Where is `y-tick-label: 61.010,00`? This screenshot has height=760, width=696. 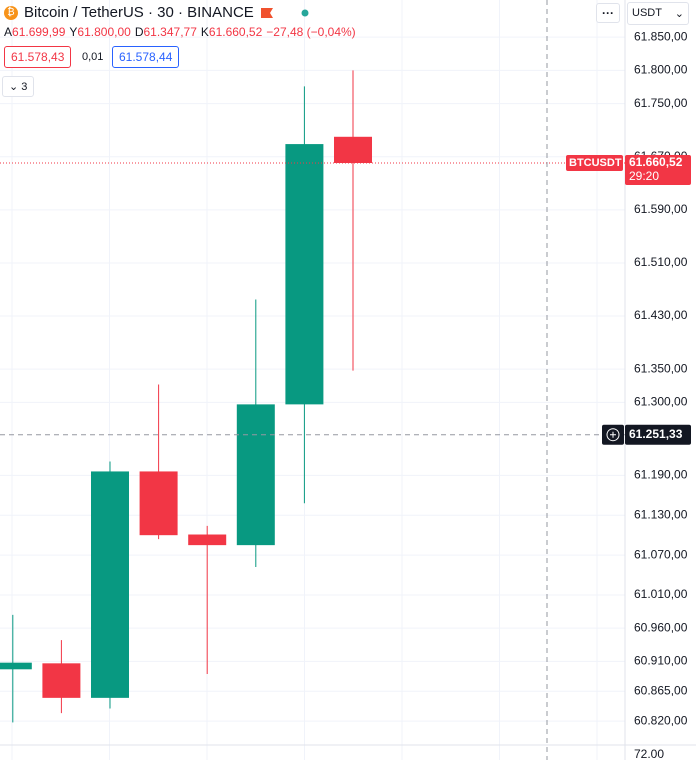 y-tick-label: 61.010,00 is located at coordinates (661, 594).